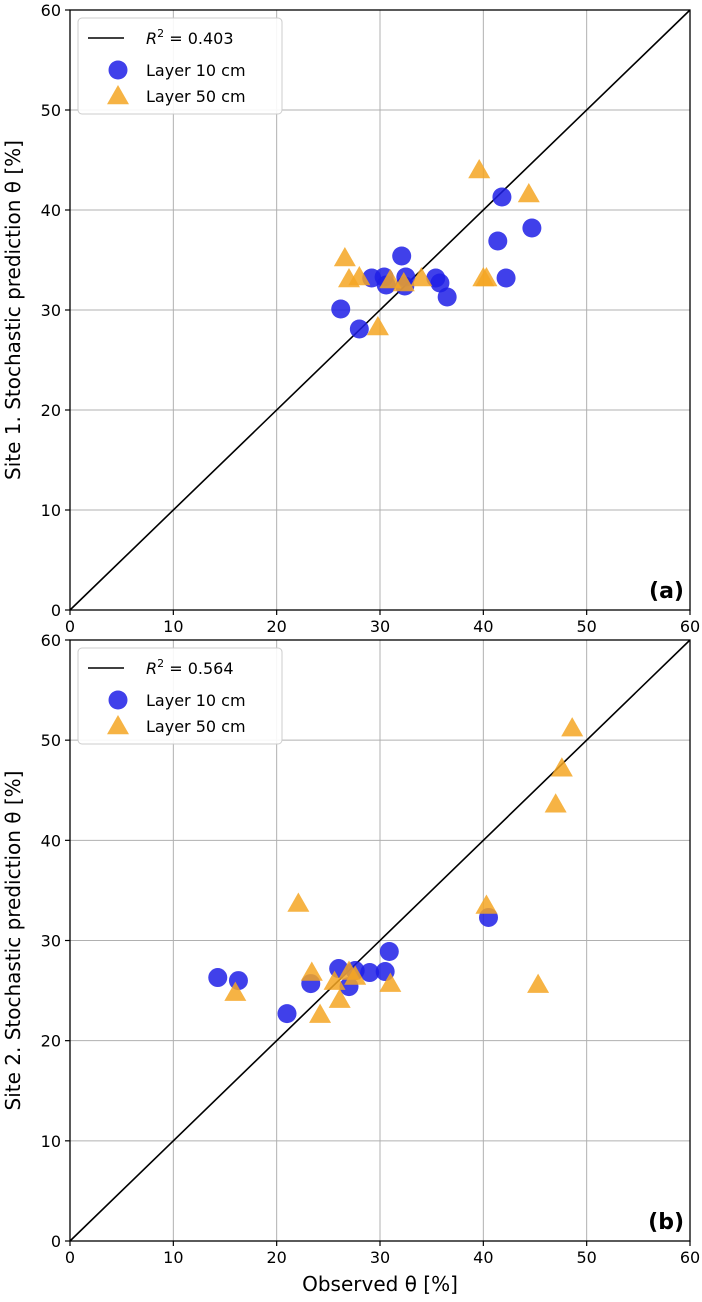 The image size is (702, 1302). Describe the element at coordinates (198, 668) in the screenshot. I see `r2-value: = 0.564` at that location.